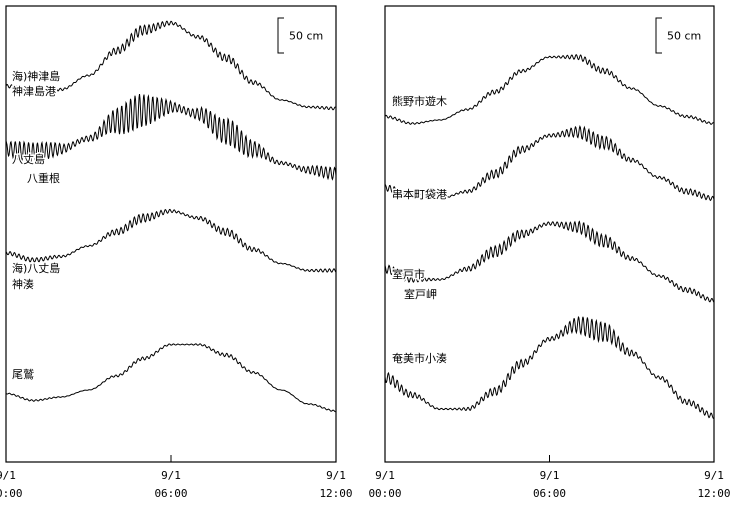 The height and width of the screenshot is (506, 741). Describe the element at coordinates (419, 101) in the screenshot. I see `station-label: 熊野市遊木` at that location.